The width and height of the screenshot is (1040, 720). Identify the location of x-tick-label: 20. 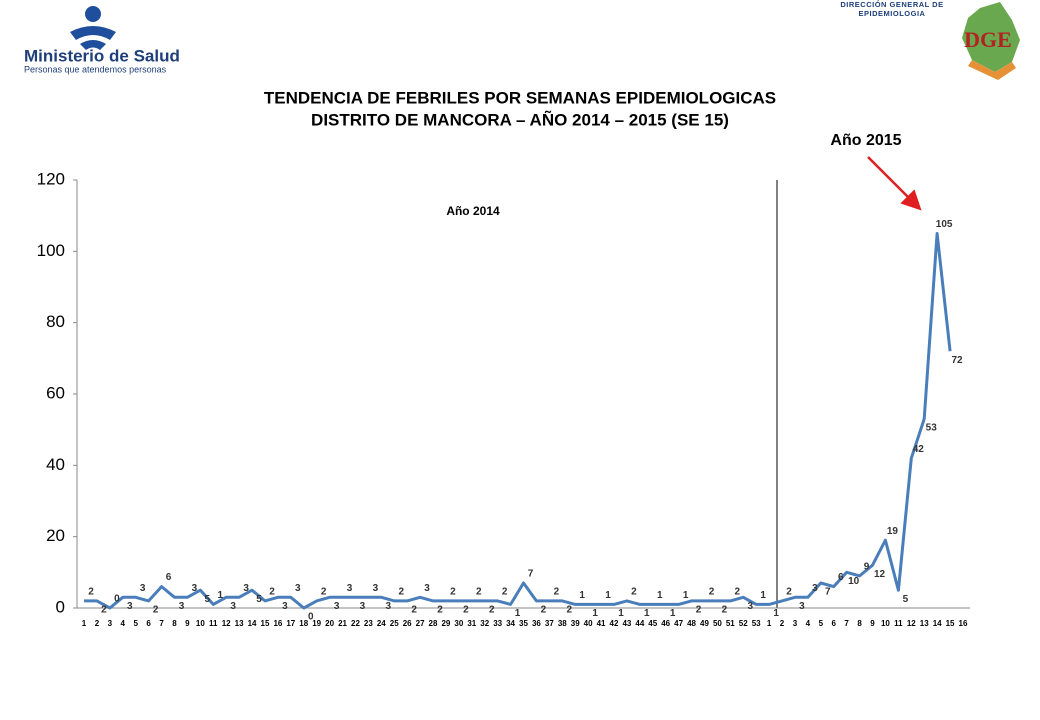
(329, 623).